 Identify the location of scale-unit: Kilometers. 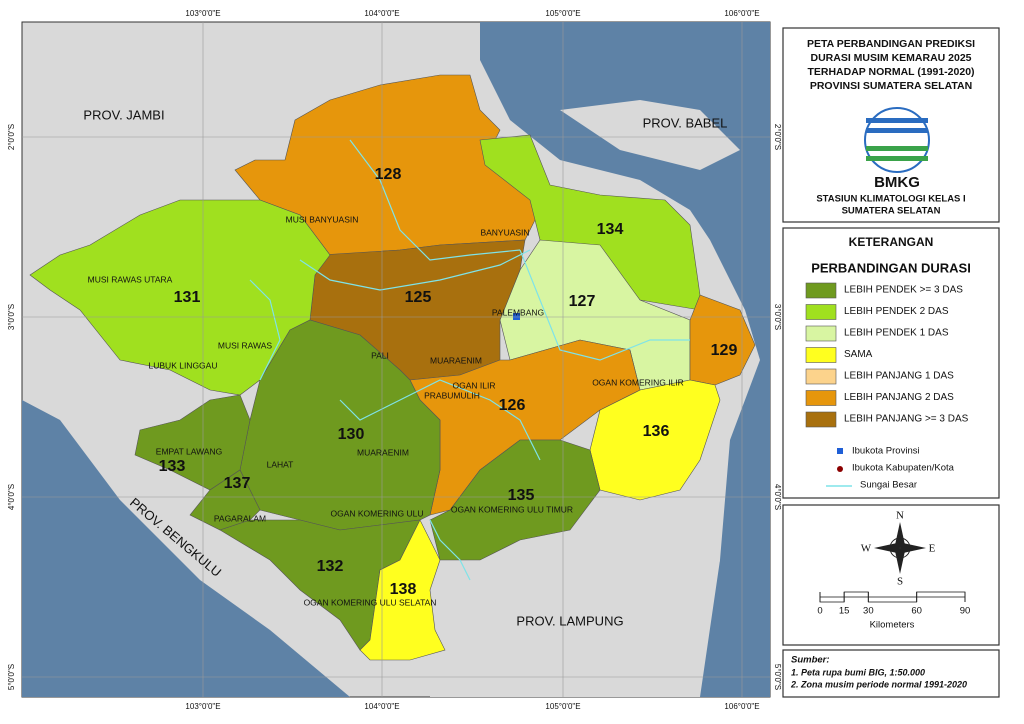
(892, 625).